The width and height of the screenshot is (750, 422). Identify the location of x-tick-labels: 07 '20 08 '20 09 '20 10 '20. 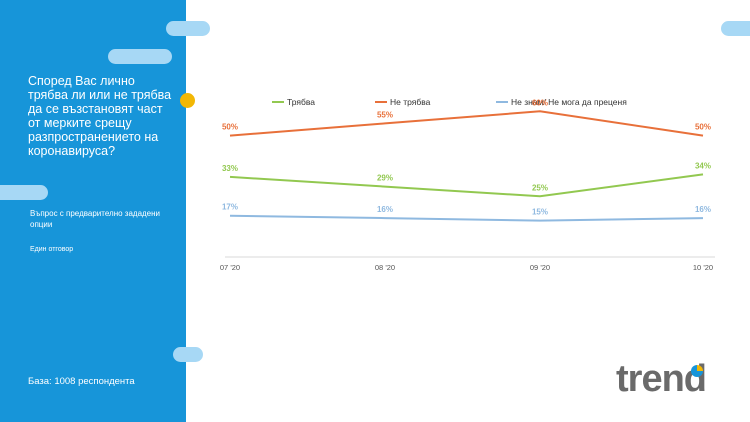
(466, 267).